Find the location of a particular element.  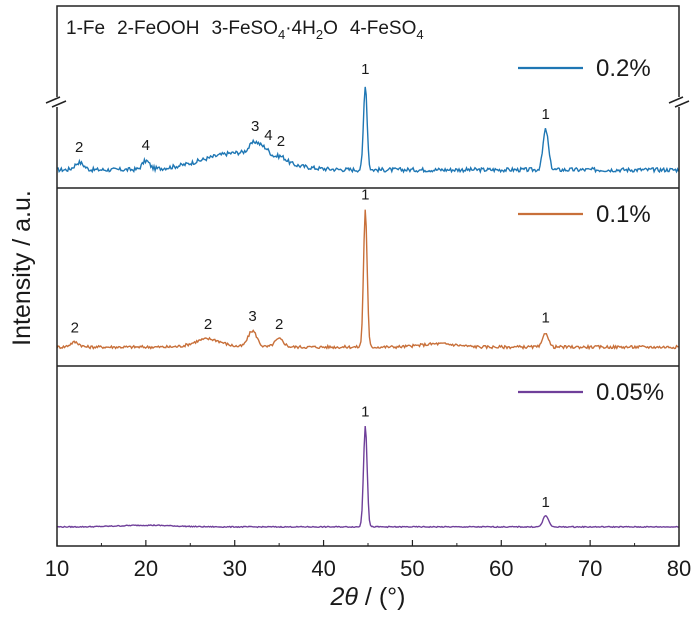

x-axis-title: 2θ / (°) is located at coordinates (368, 597).